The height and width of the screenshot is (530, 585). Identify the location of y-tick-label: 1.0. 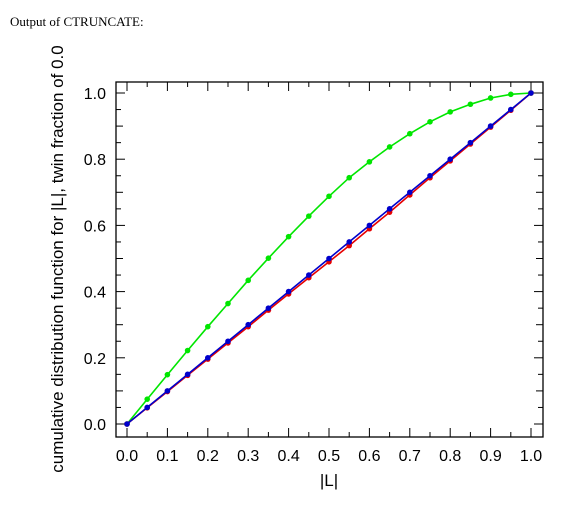
(95, 94).